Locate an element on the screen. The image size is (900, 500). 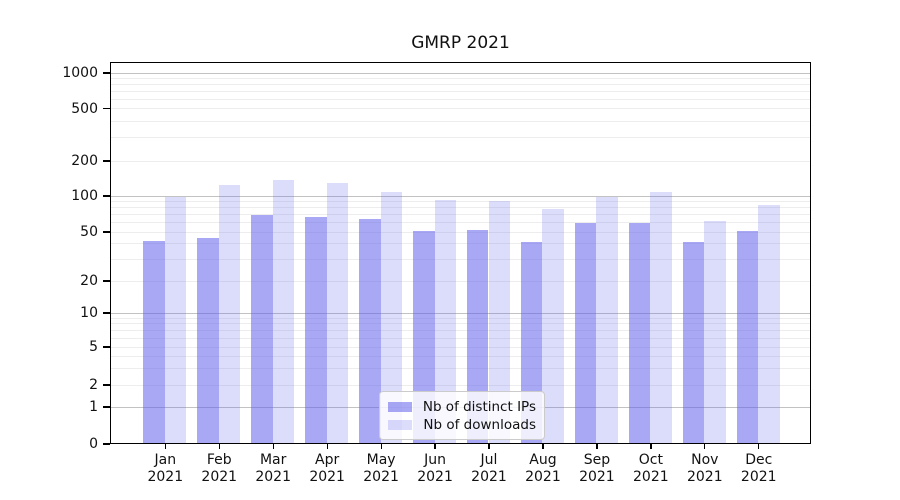
bar-ips-dec is located at coordinates (747, 337).